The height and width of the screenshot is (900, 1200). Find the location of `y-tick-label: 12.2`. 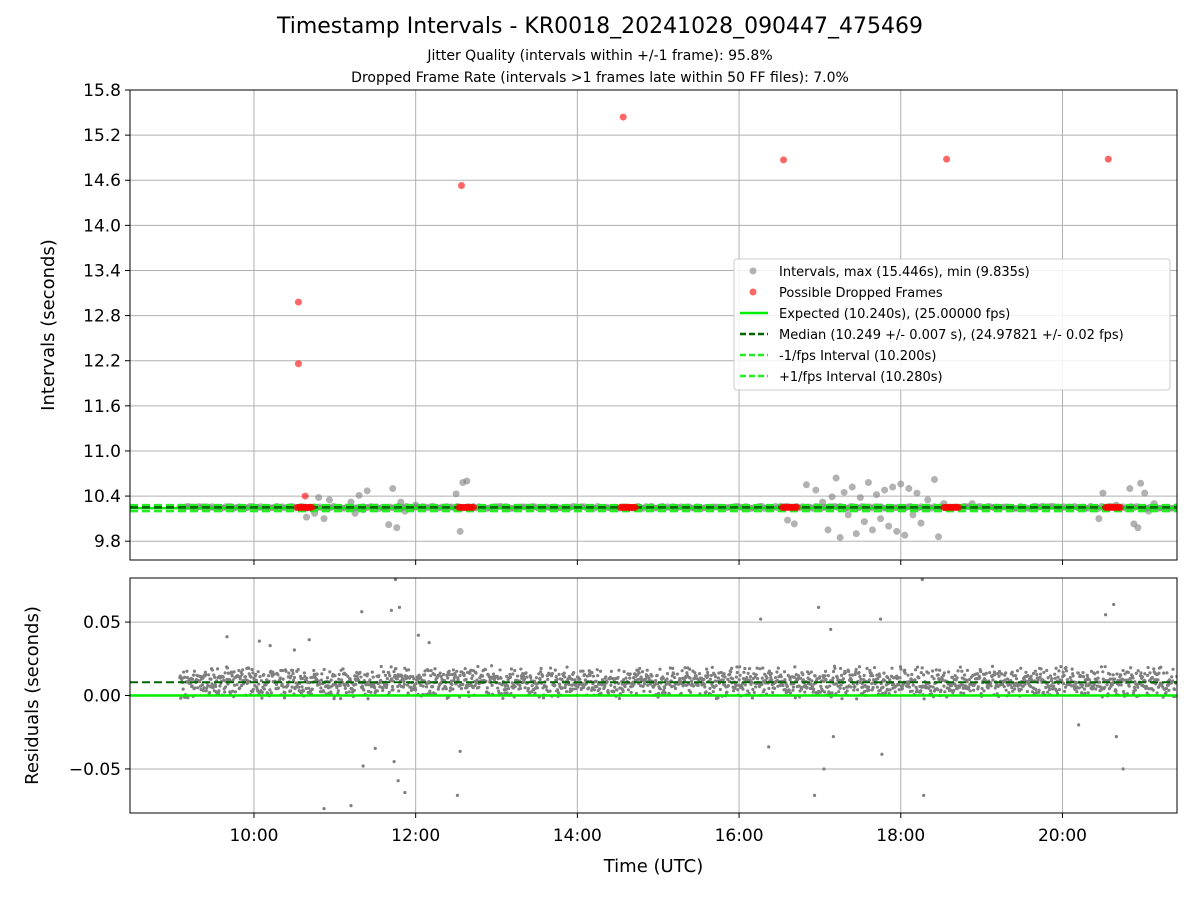

y-tick-label: 12.2 is located at coordinates (102, 362).